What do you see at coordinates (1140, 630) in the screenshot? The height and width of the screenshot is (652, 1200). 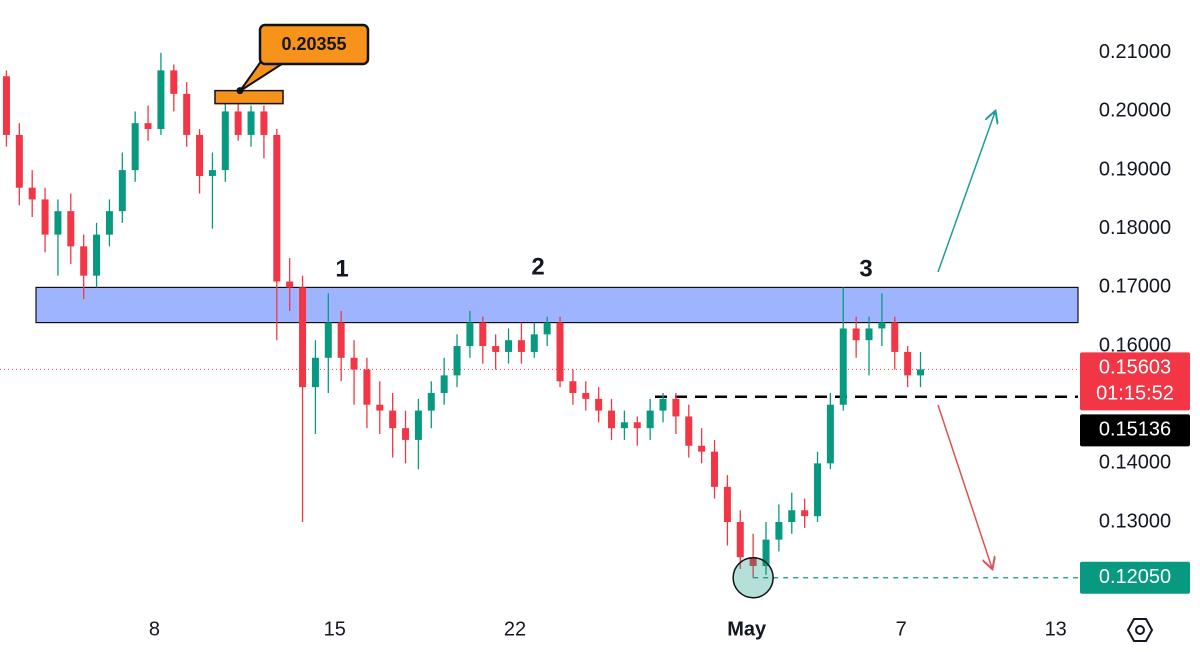 I see `settings-icon` at bounding box center [1140, 630].